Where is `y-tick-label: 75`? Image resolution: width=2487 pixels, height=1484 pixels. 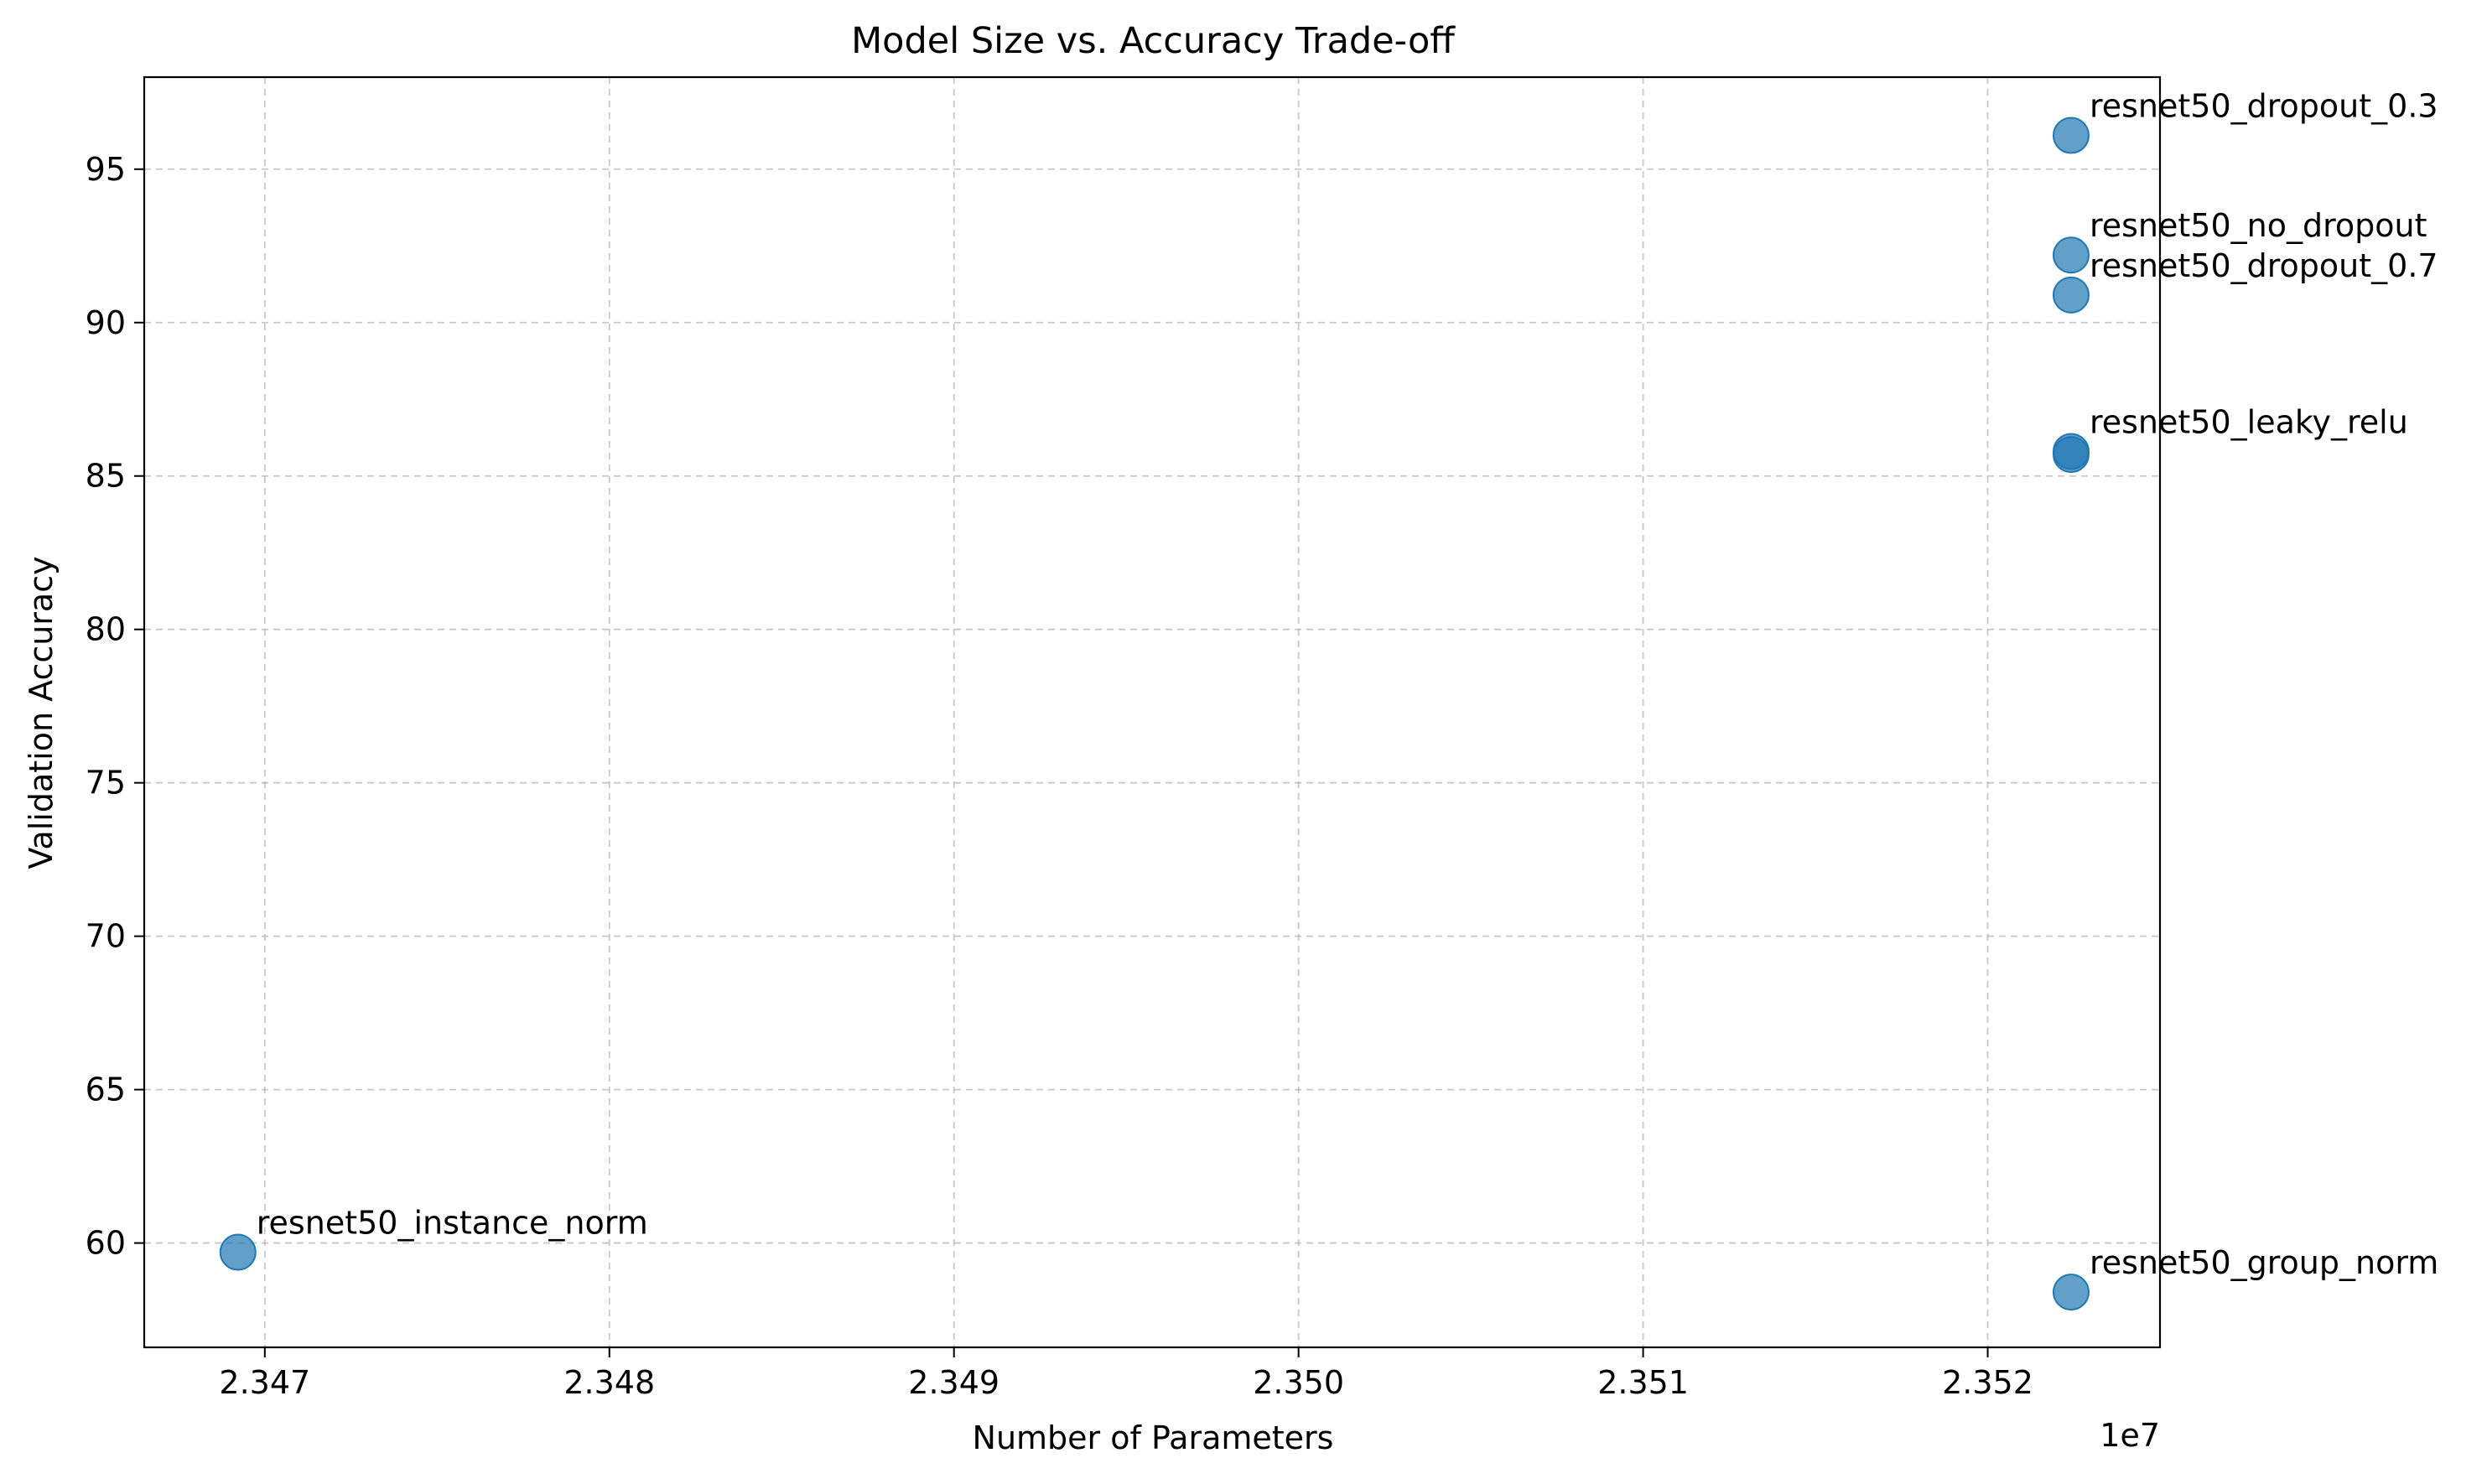 y-tick-label: 75 is located at coordinates (106, 783).